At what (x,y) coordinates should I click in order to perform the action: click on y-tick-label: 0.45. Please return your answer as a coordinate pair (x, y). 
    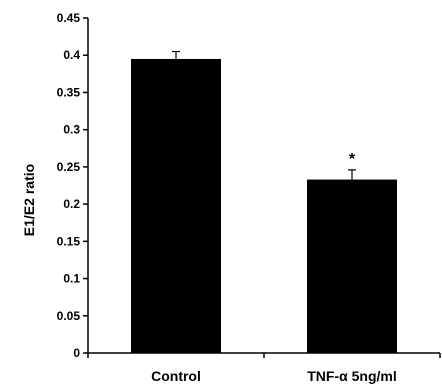
    Looking at the image, I should click on (69, 18).